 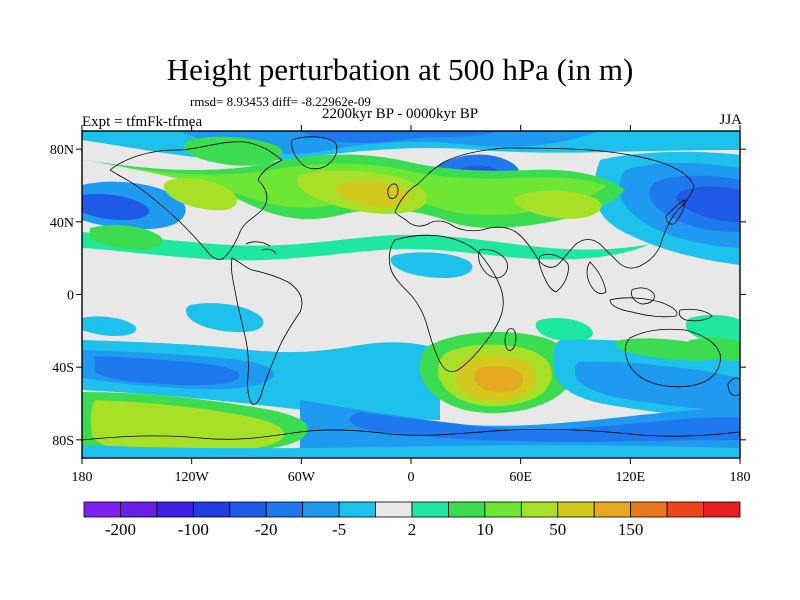 What do you see at coordinates (712, 329) in the screenshot?
I see `region-wpacific-trop-green` at bounding box center [712, 329].